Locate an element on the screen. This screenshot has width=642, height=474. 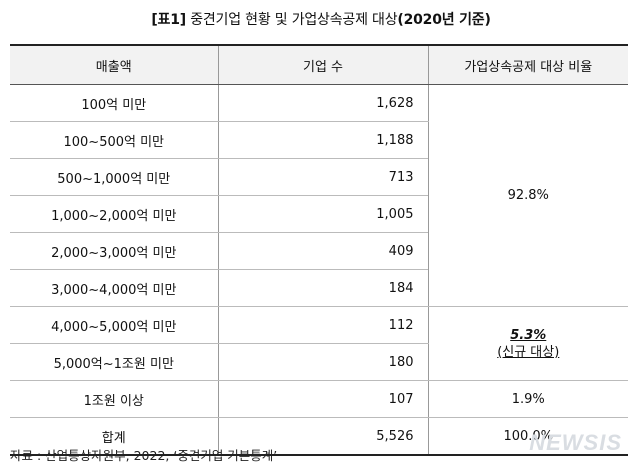
table-title: [표1] 중견기업 현황 및 가업상속공제 대상(2020년 기준) is located at coordinates (321, 19).